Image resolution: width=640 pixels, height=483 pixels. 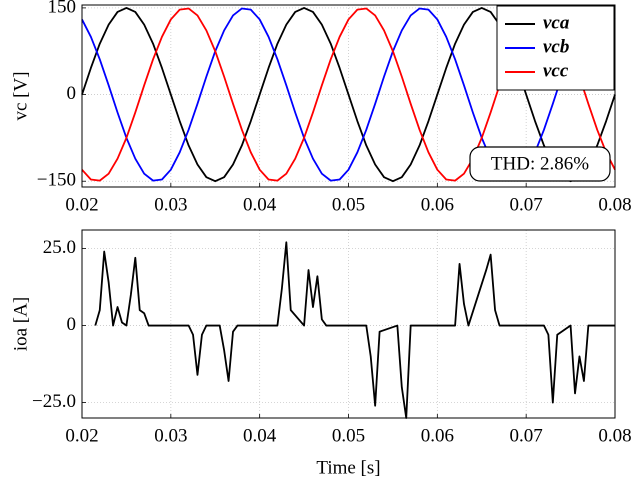 What do you see at coordinates (62, 8) in the screenshot?
I see `y-tick-label: 150` at bounding box center [62, 8].